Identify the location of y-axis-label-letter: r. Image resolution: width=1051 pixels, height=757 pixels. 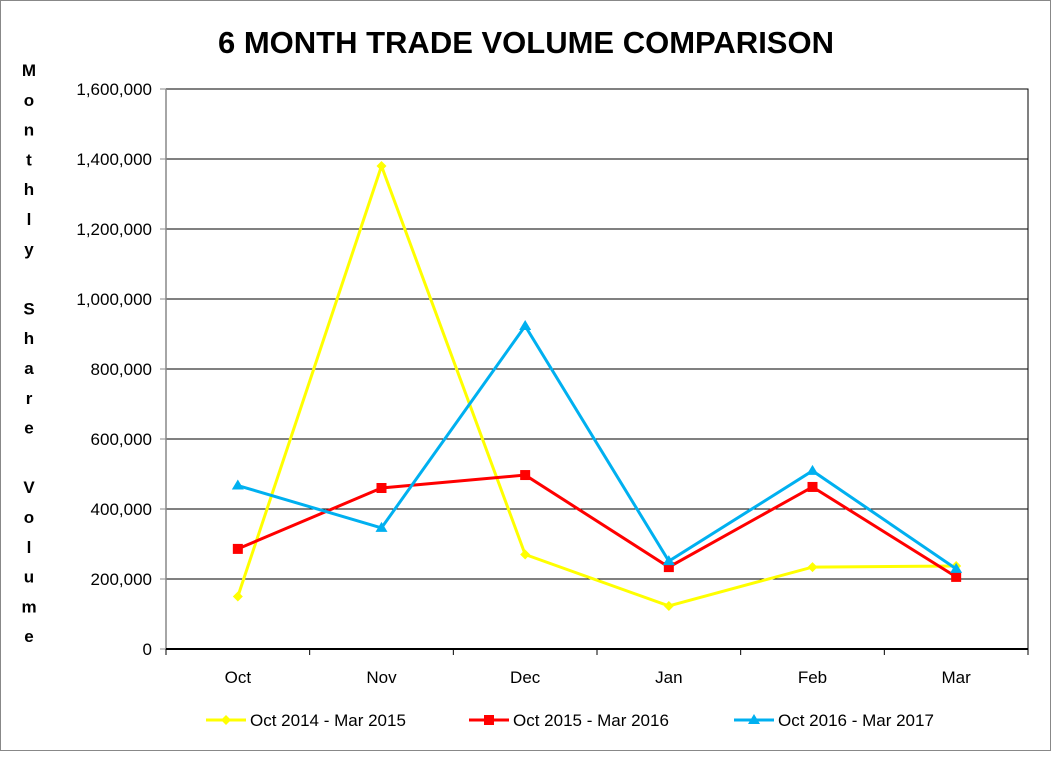
(29, 398).